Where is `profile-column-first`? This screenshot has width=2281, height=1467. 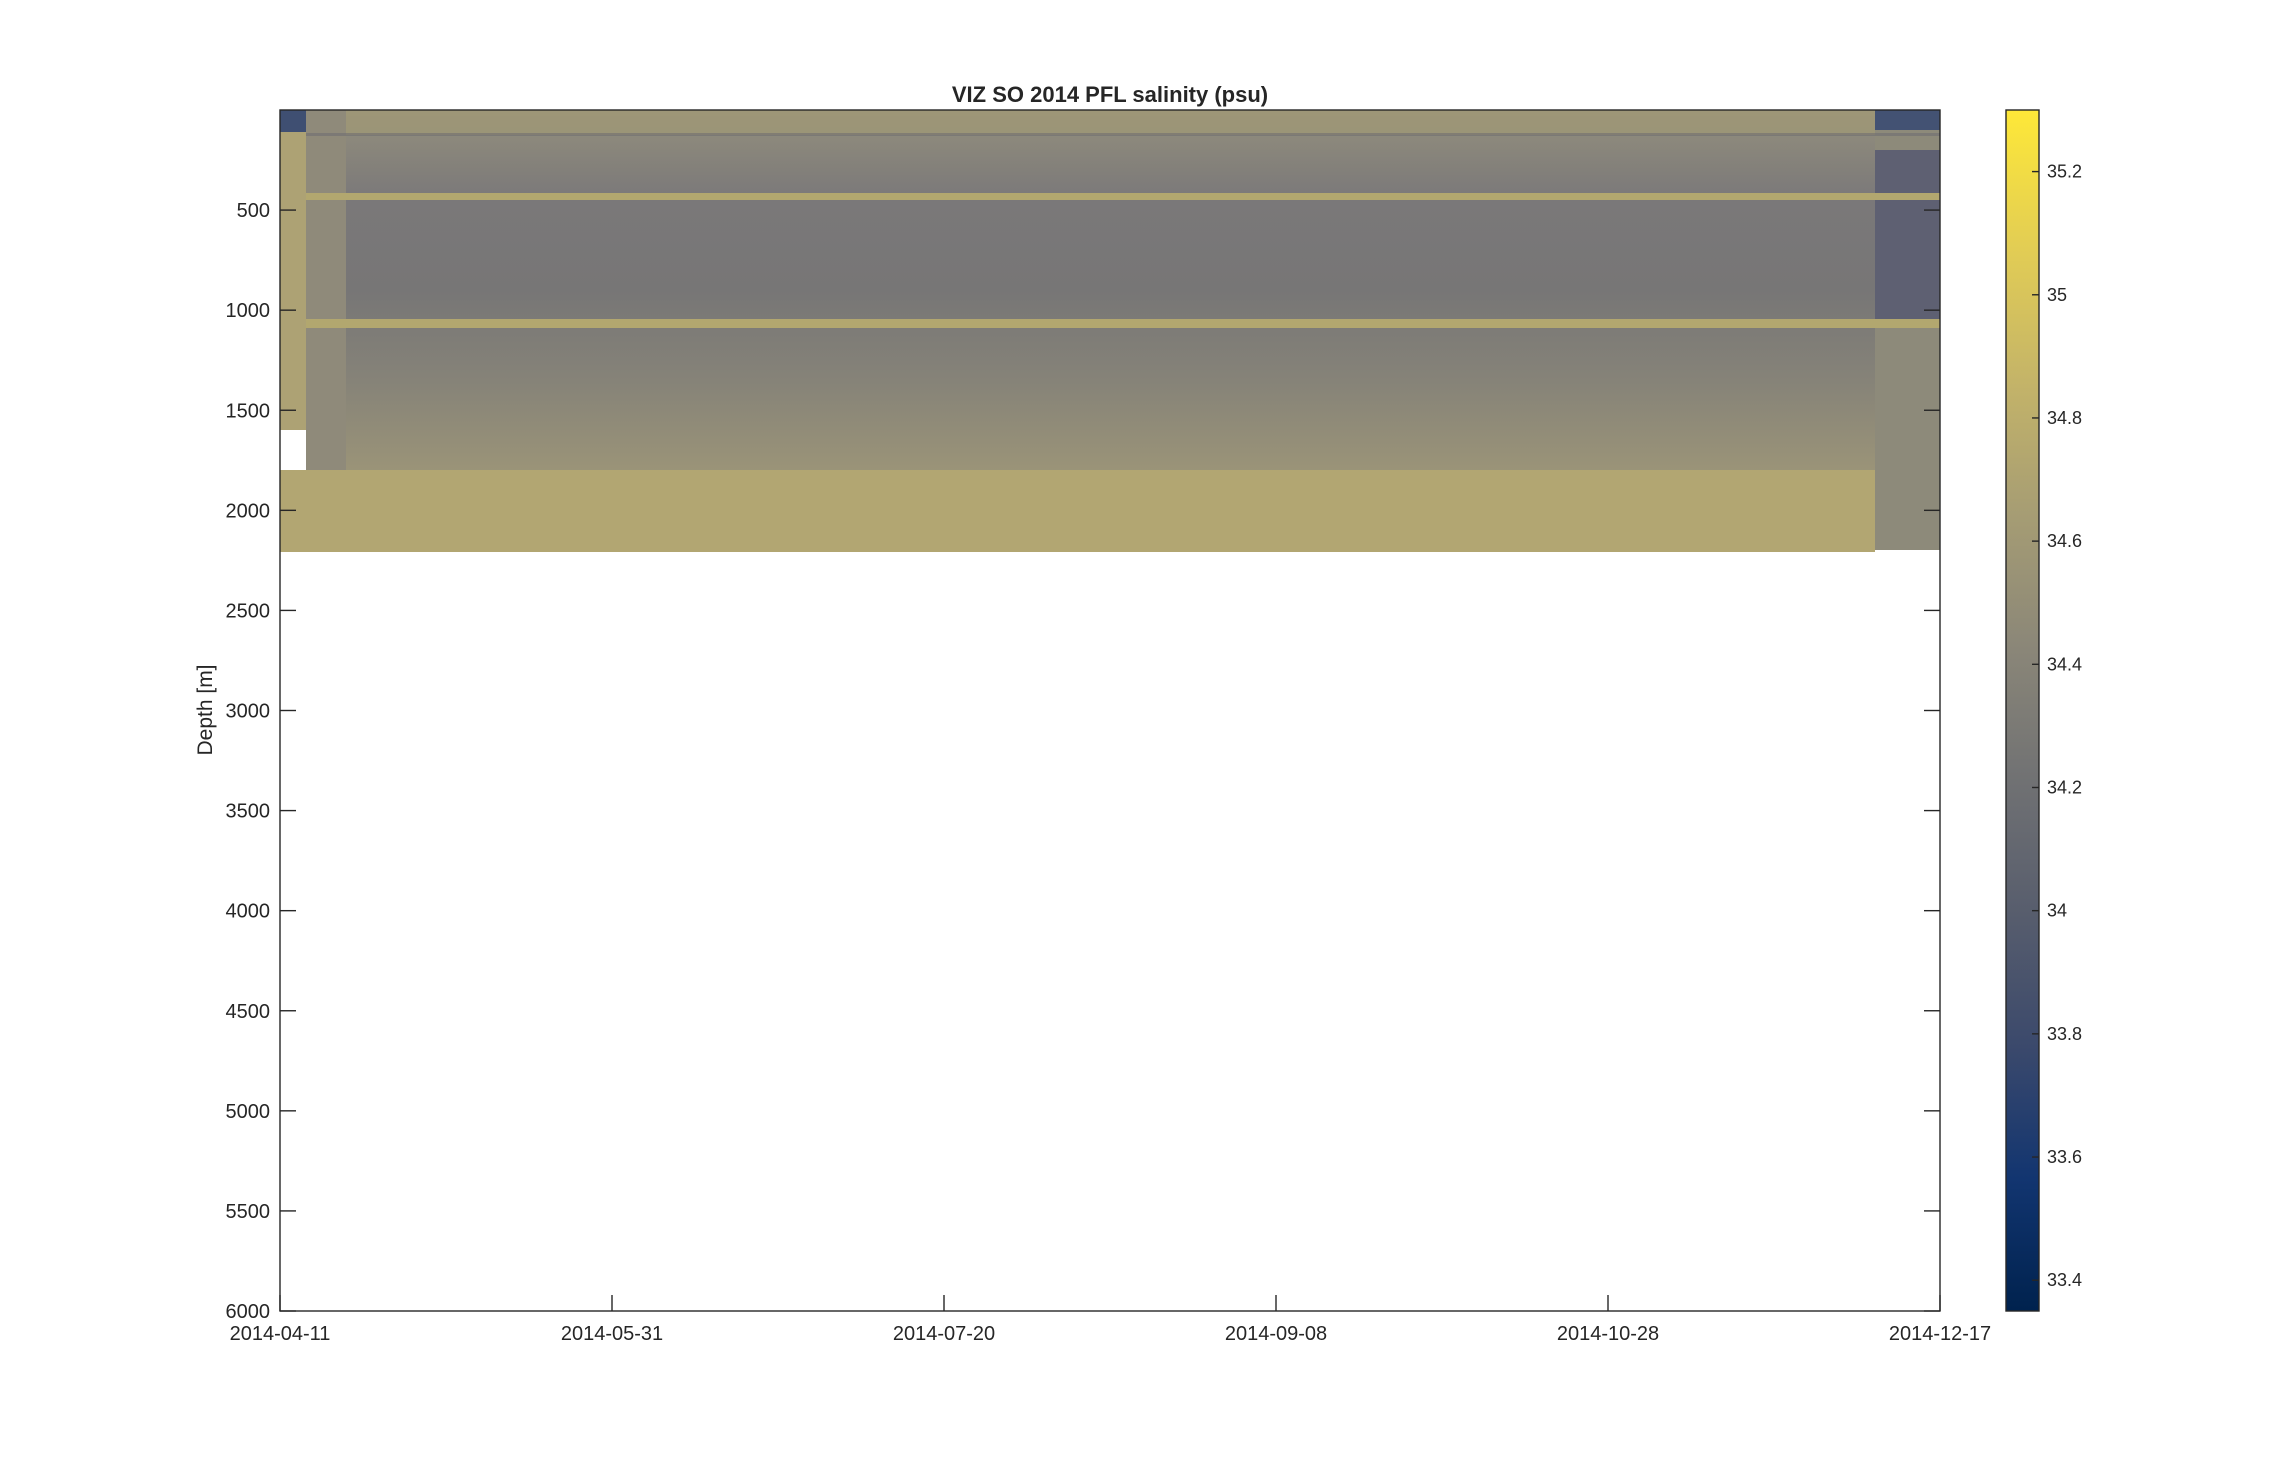
profile-column-first is located at coordinates (293, 270).